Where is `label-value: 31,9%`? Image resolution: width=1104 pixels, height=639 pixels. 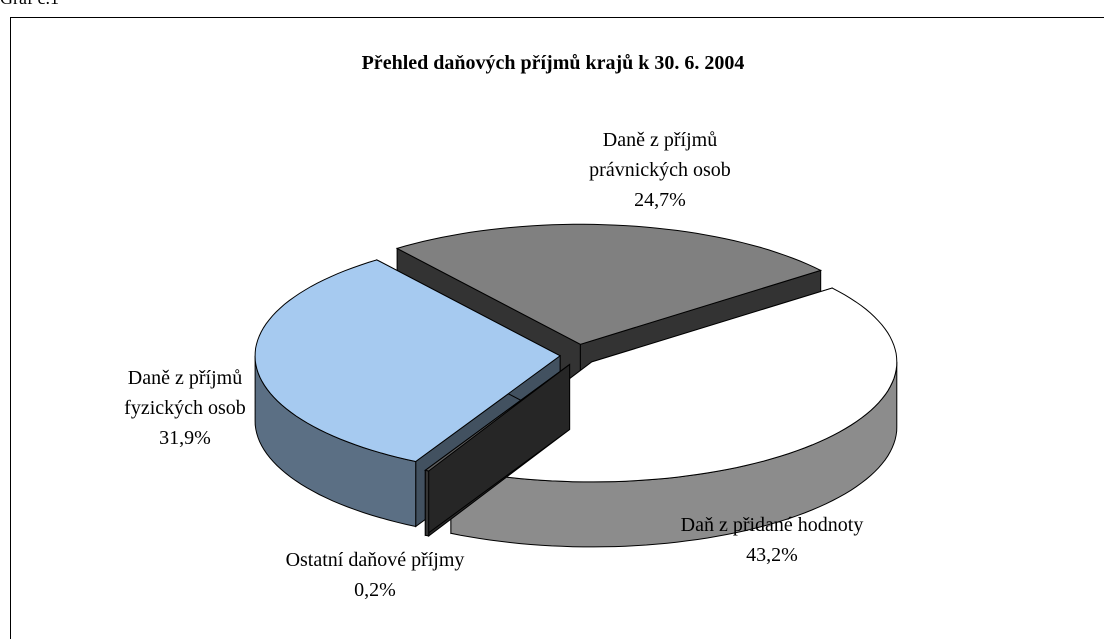
label-value: 31,9% is located at coordinates (185, 438).